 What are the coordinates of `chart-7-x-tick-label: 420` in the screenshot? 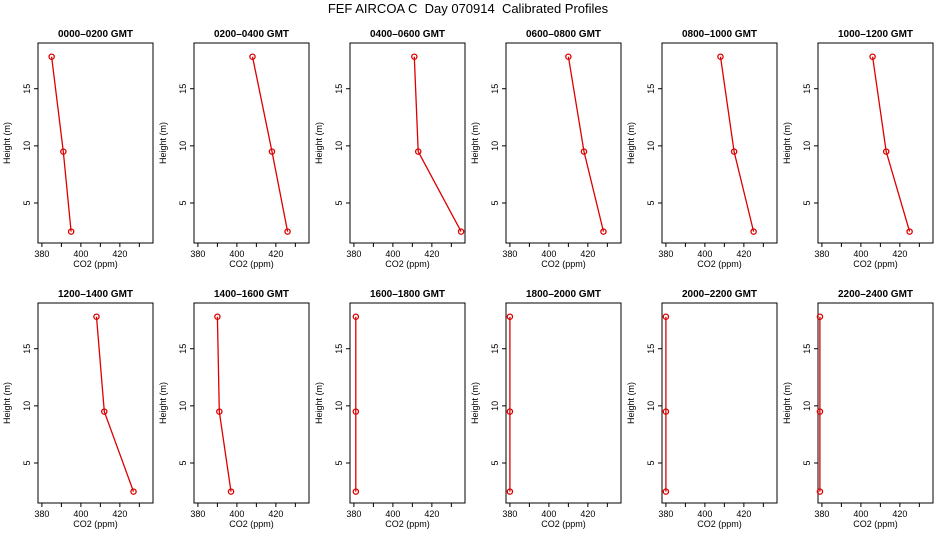 It's located at (119, 514).